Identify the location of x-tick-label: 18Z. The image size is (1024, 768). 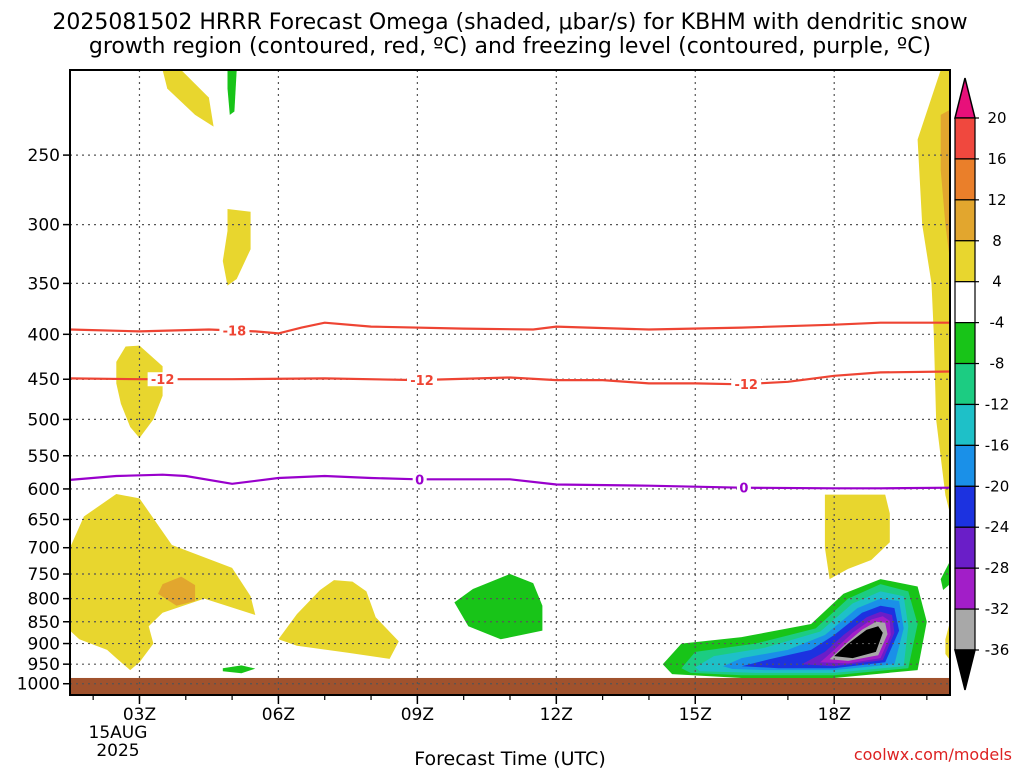
(834, 715).